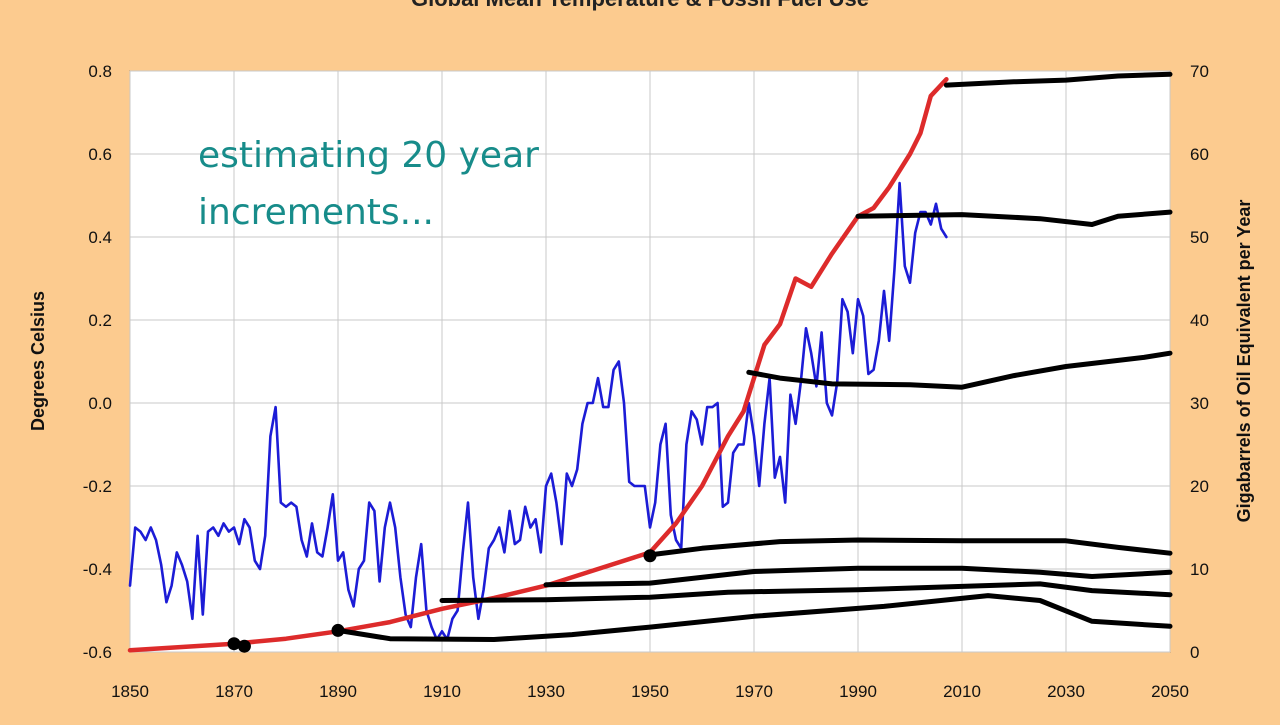 This screenshot has height=725, width=1280. What do you see at coordinates (97, 486) in the screenshot?
I see `y-left-tick-label: -0.2` at bounding box center [97, 486].